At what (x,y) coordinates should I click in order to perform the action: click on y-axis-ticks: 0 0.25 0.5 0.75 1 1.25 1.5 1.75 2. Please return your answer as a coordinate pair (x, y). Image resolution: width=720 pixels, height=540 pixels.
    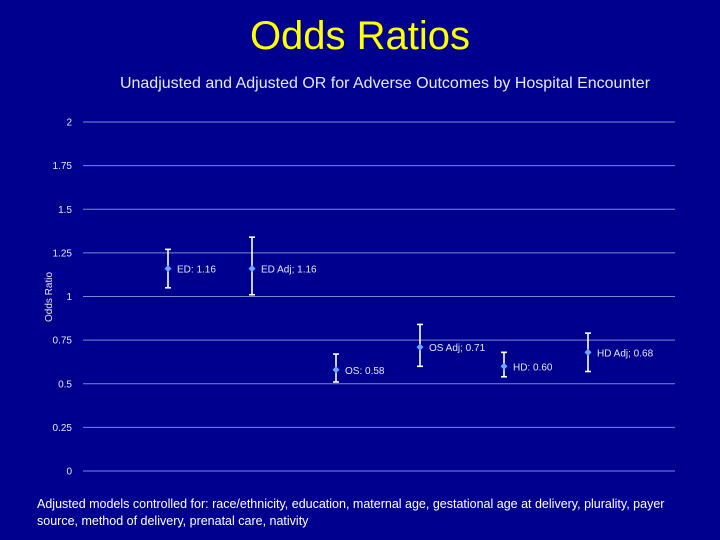
    Looking at the image, I should click on (63, 298).